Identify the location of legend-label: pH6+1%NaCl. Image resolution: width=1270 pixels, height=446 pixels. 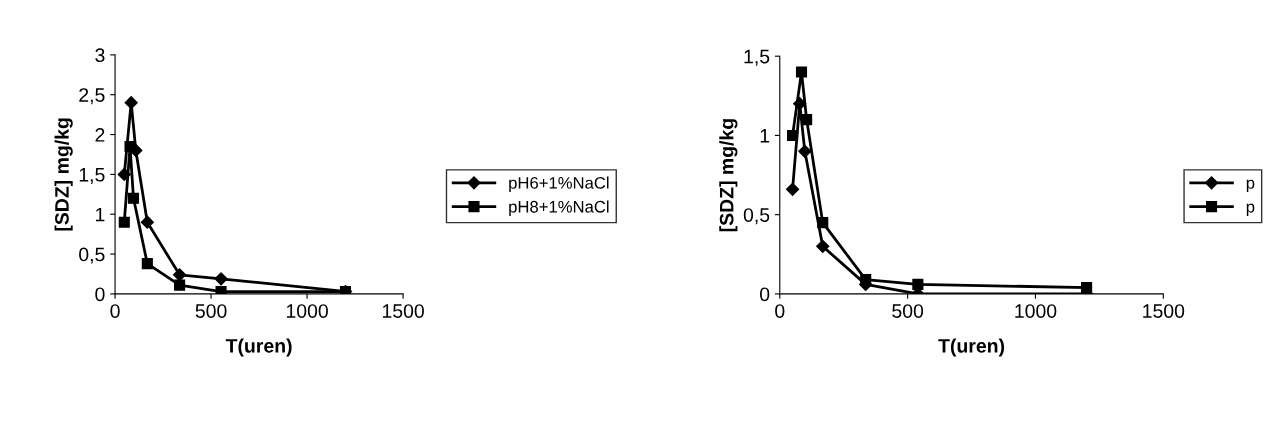
(559, 184).